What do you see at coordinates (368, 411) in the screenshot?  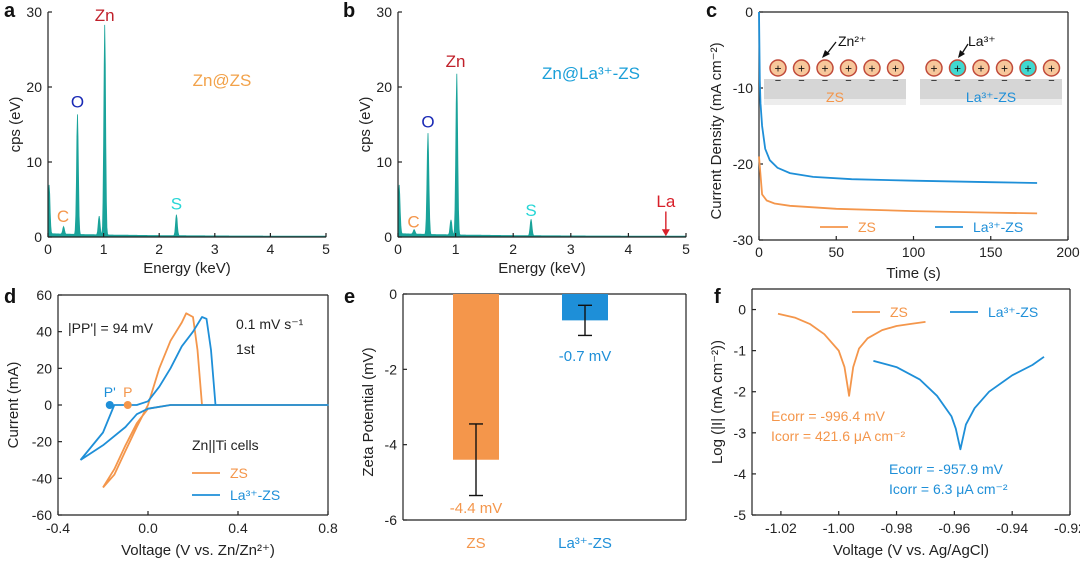 I see `y-axis-title: Zeta Potential (mV)` at bounding box center [368, 411].